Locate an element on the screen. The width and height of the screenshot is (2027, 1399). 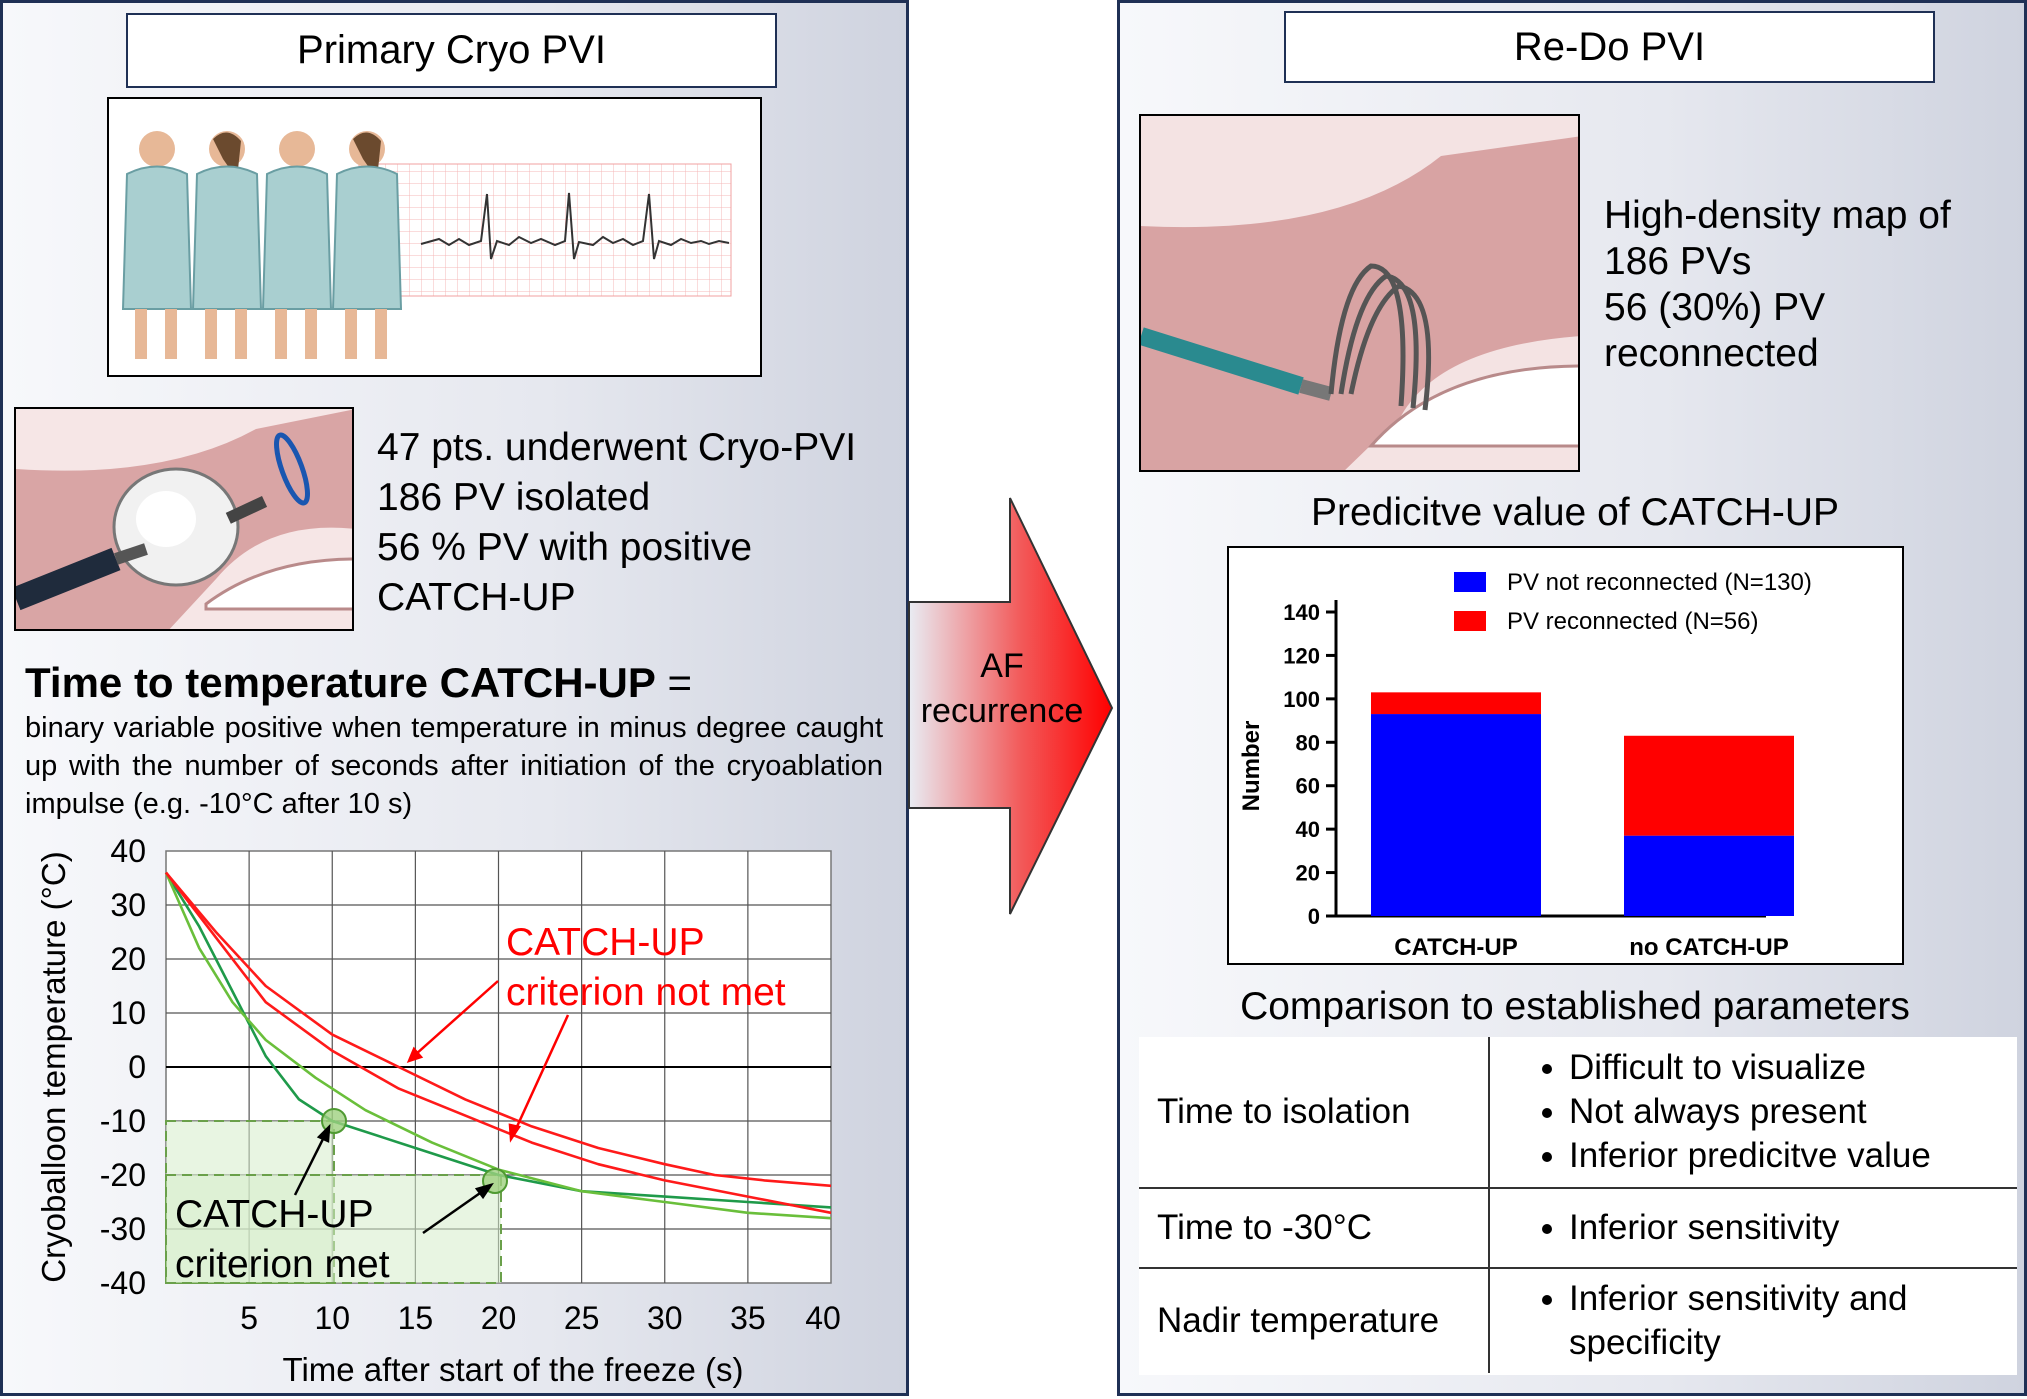
temp-y-tick: -10 is located at coordinates (123, 1121).